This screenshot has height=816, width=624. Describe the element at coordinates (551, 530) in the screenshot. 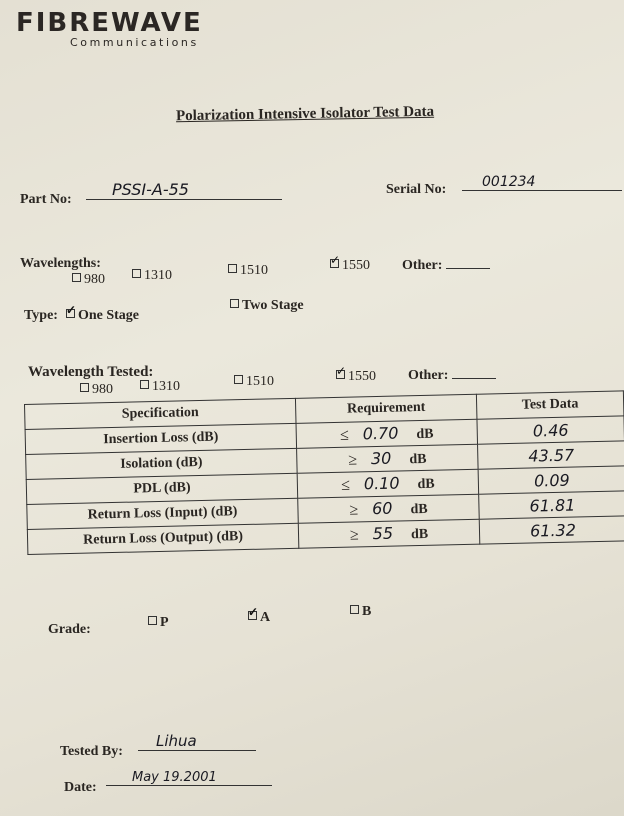

I see `test-data-value: 61.32` at that location.